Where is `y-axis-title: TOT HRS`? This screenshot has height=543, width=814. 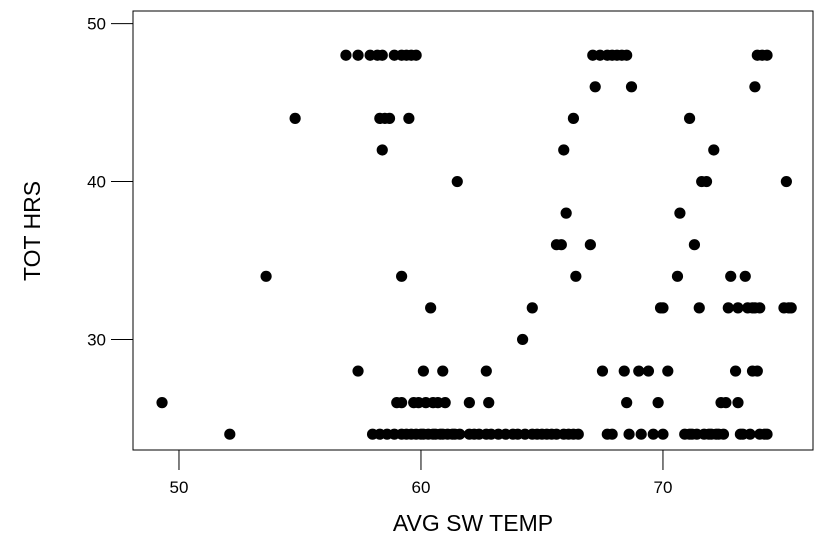
y-axis-title: TOT HRS is located at coordinates (32, 231).